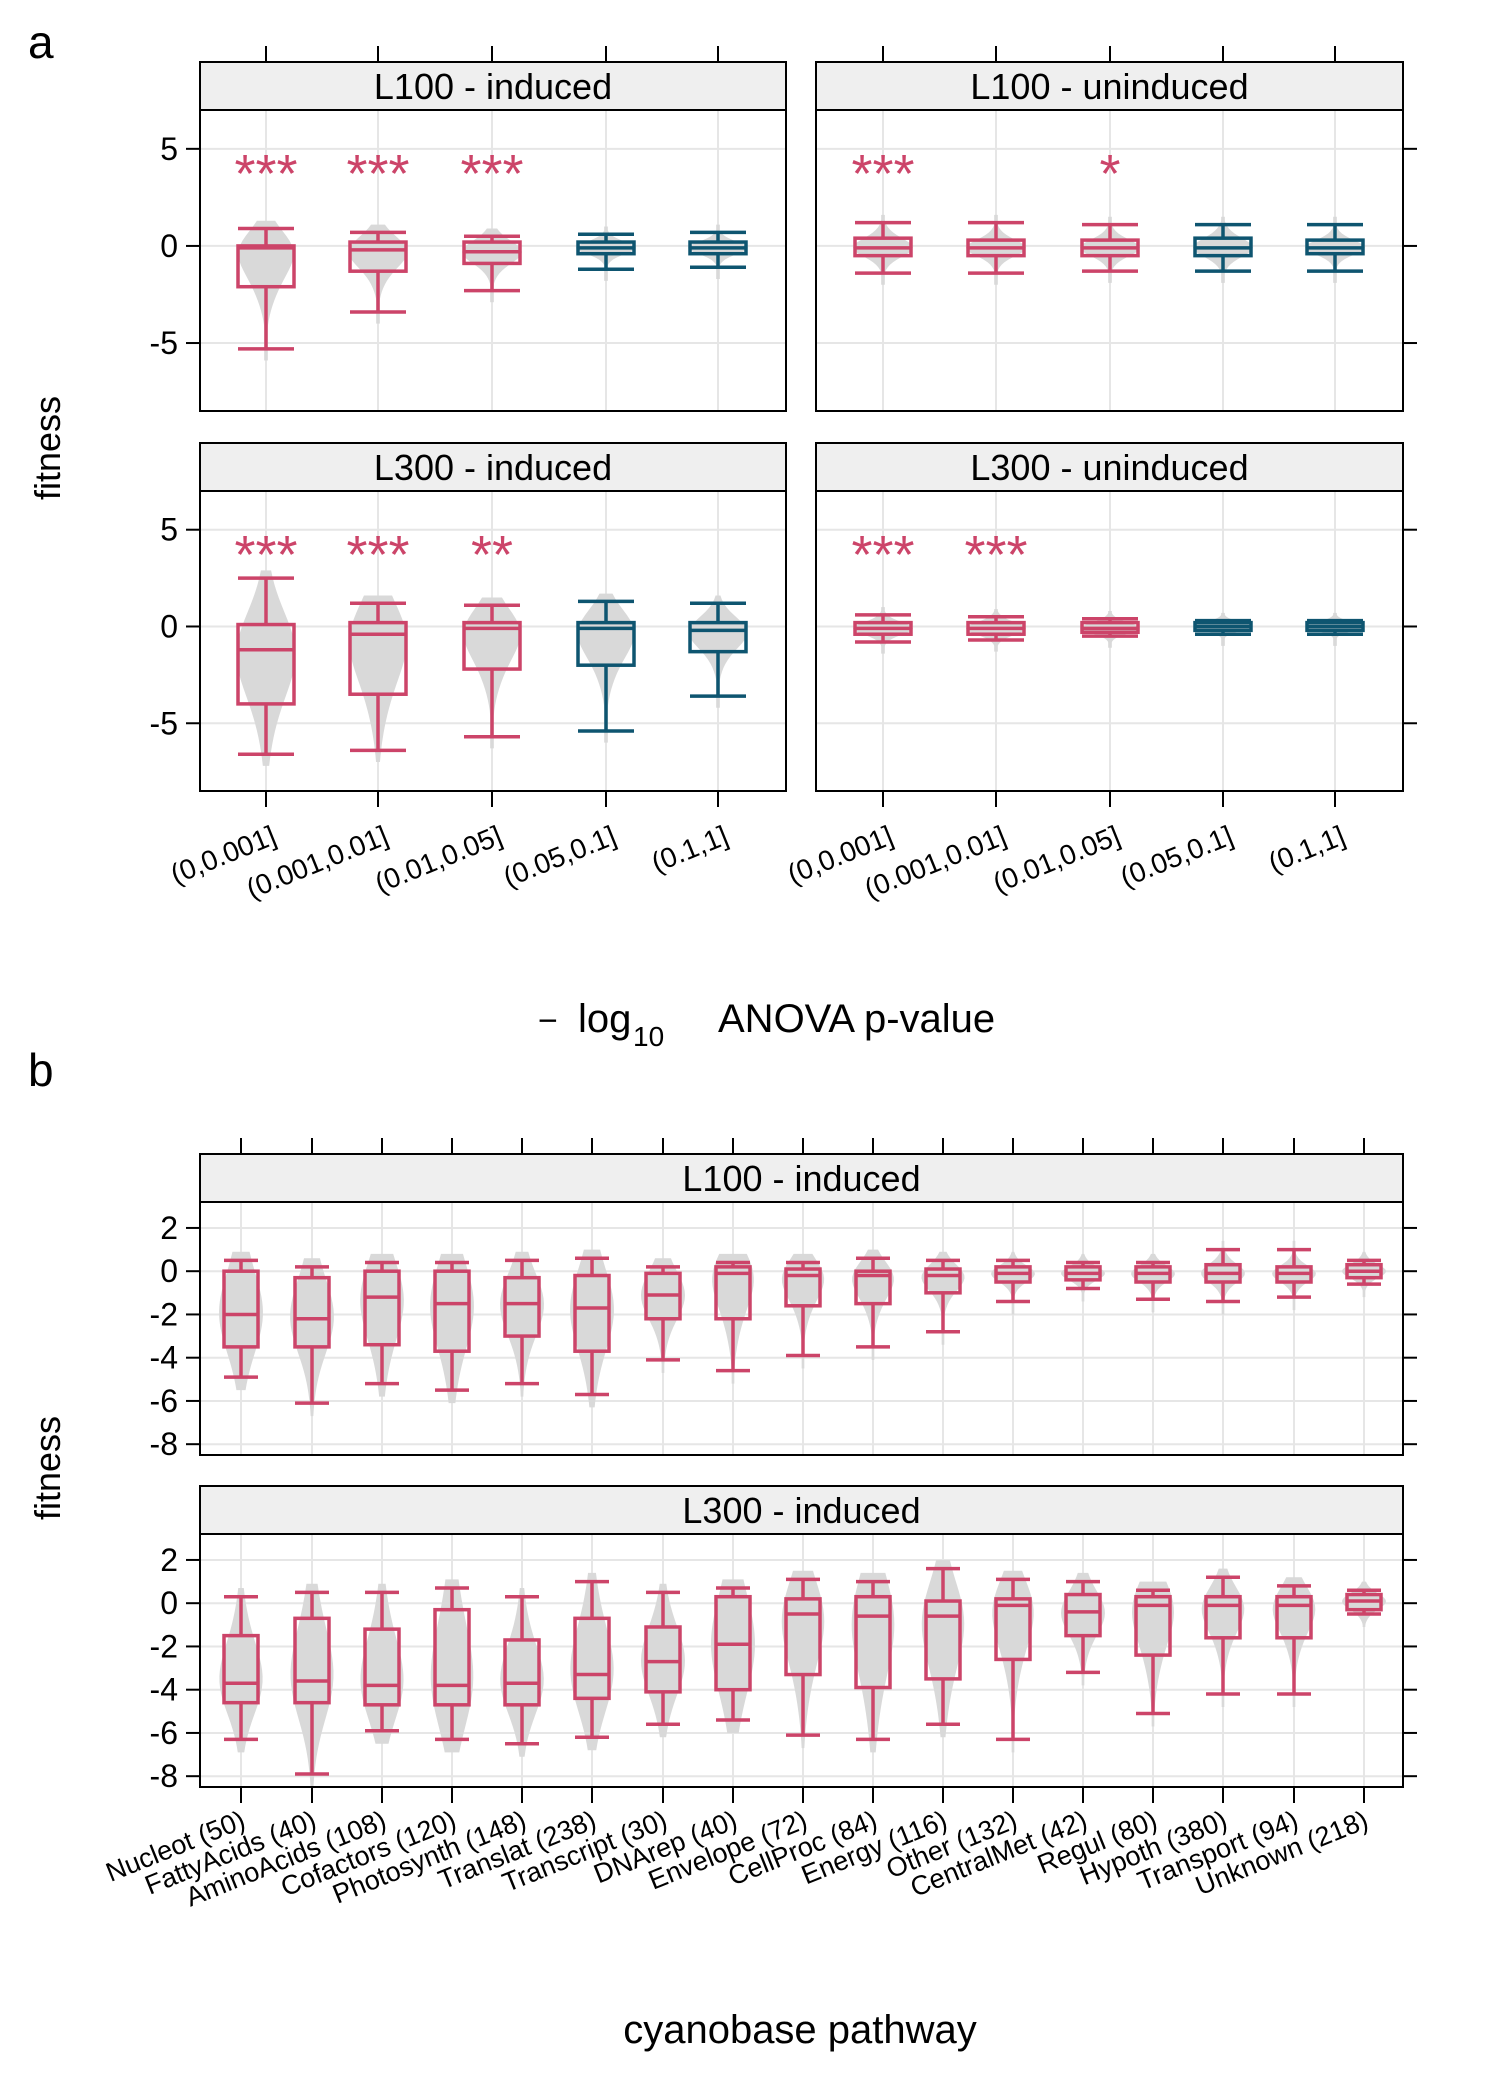  What do you see at coordinates (164, 1733) in the screenshot?
I see `y-tick-label: -6` at bounding box center [164, 1733].